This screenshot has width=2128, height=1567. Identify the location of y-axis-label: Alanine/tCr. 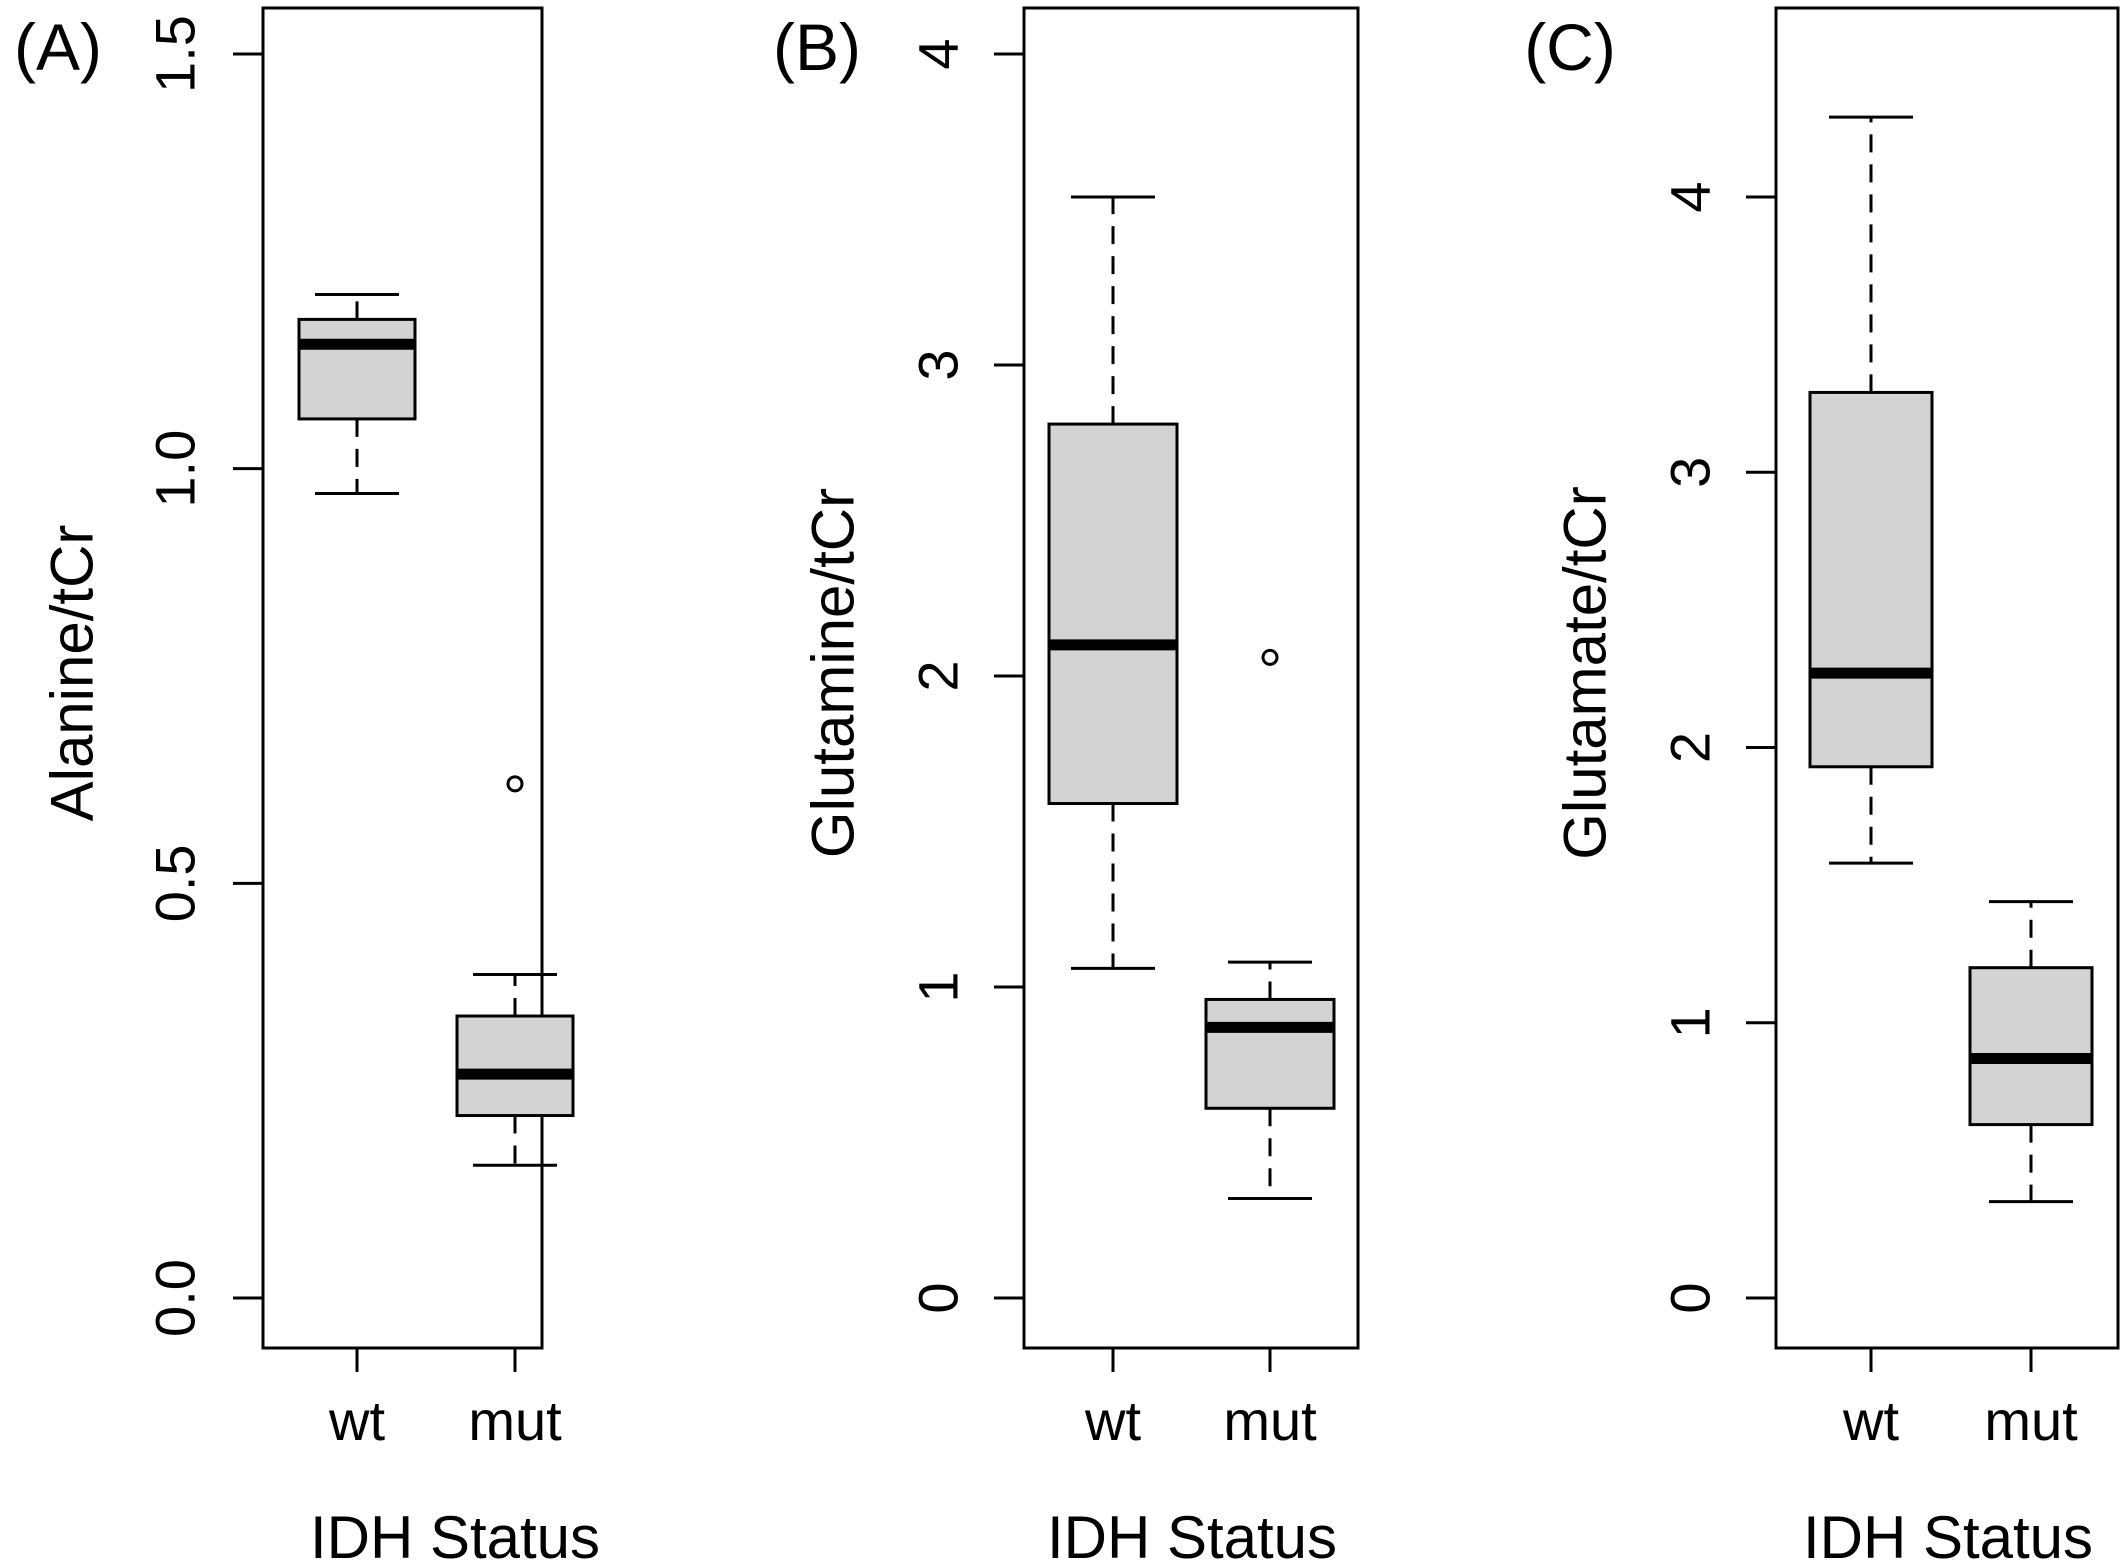
(72, 673).